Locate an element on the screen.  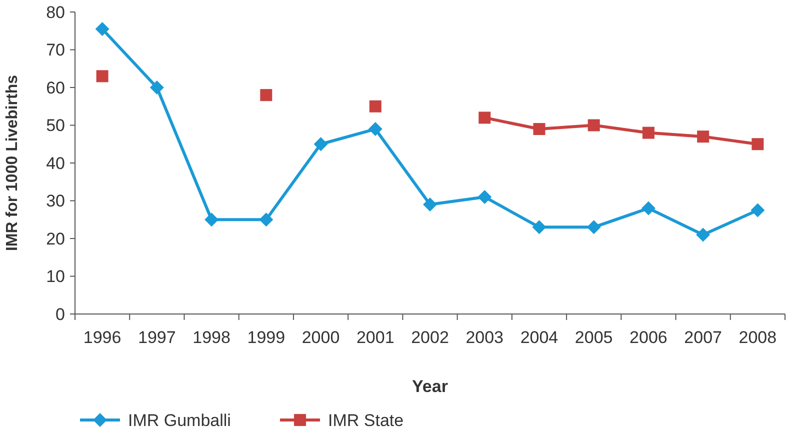
y-tick-label: 10 is located at coordinates (55, 276).